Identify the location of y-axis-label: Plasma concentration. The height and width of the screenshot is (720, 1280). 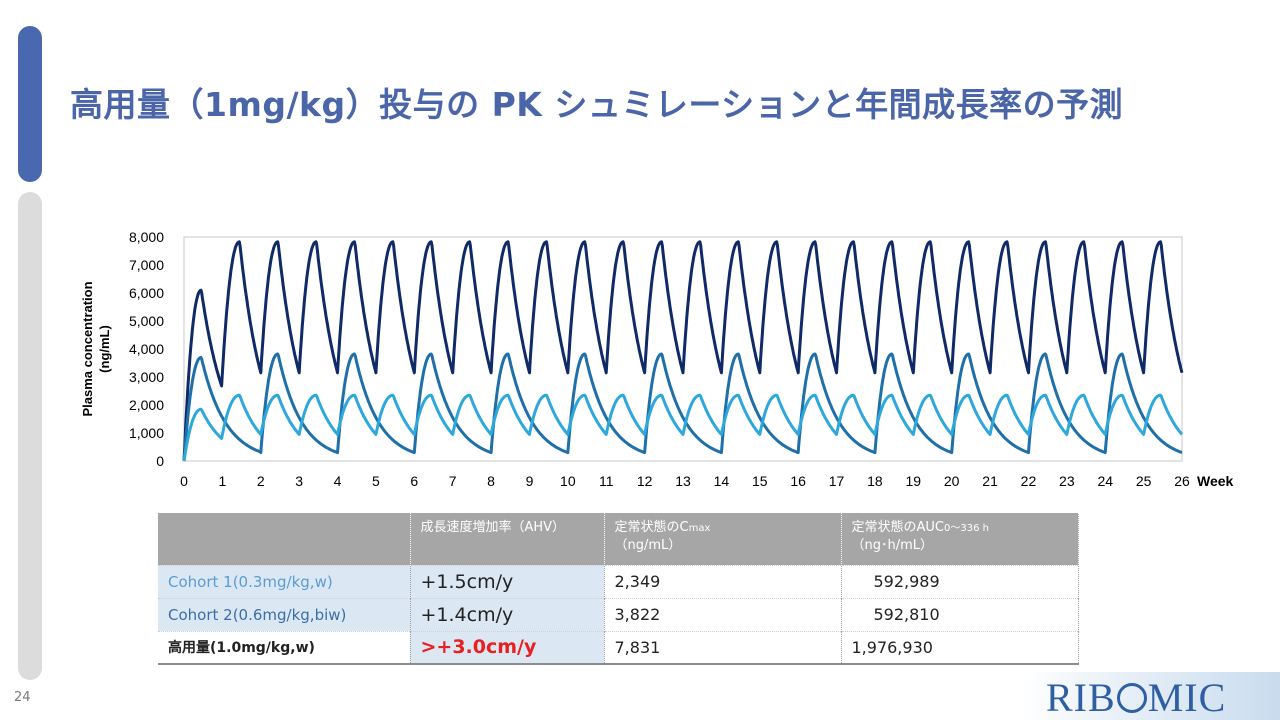
(87, 348).